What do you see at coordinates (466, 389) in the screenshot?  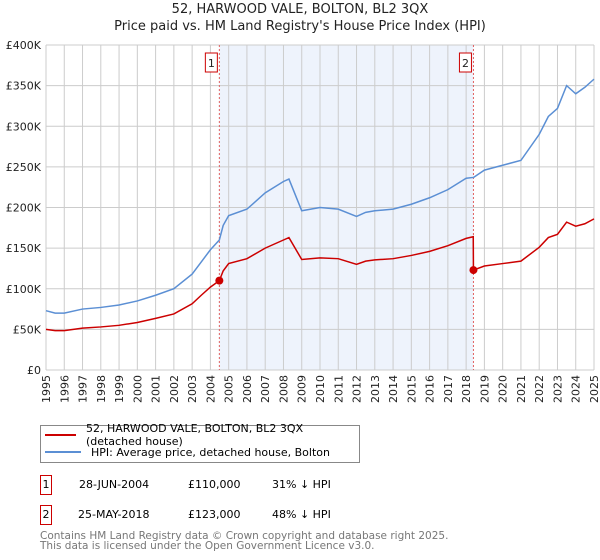 I see `x-tick-label: 2018` at bounding box center [466, 389].